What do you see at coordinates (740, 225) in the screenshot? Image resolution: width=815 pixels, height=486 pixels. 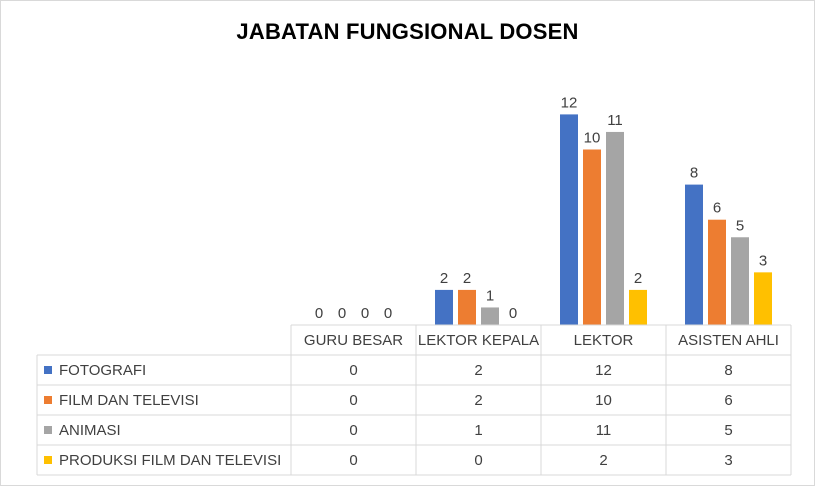 I see `data-label: 5` at bounding box center [740, 225].